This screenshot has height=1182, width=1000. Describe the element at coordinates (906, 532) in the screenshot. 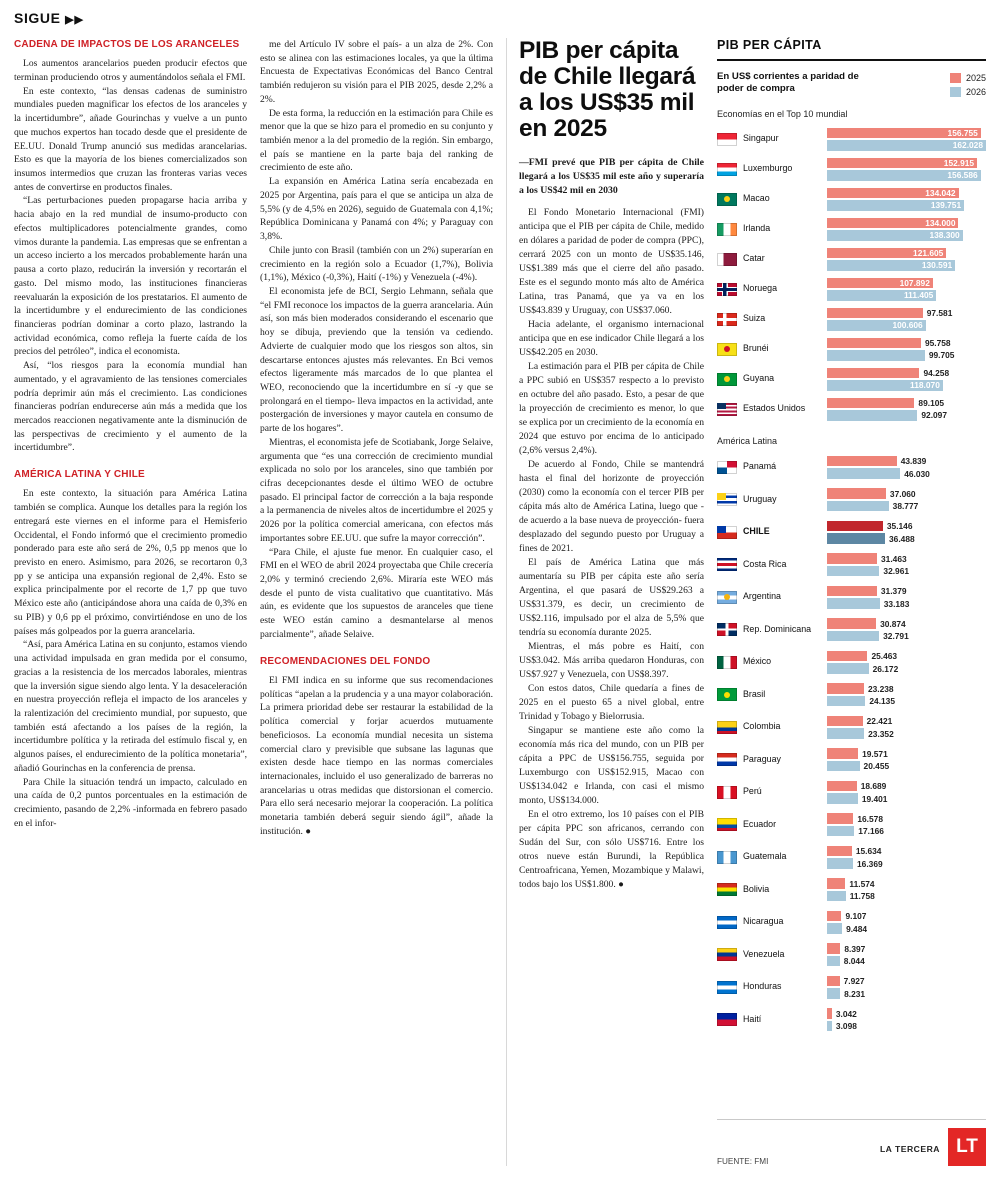

I see `bar-group: 35.146 36.488` at that location.